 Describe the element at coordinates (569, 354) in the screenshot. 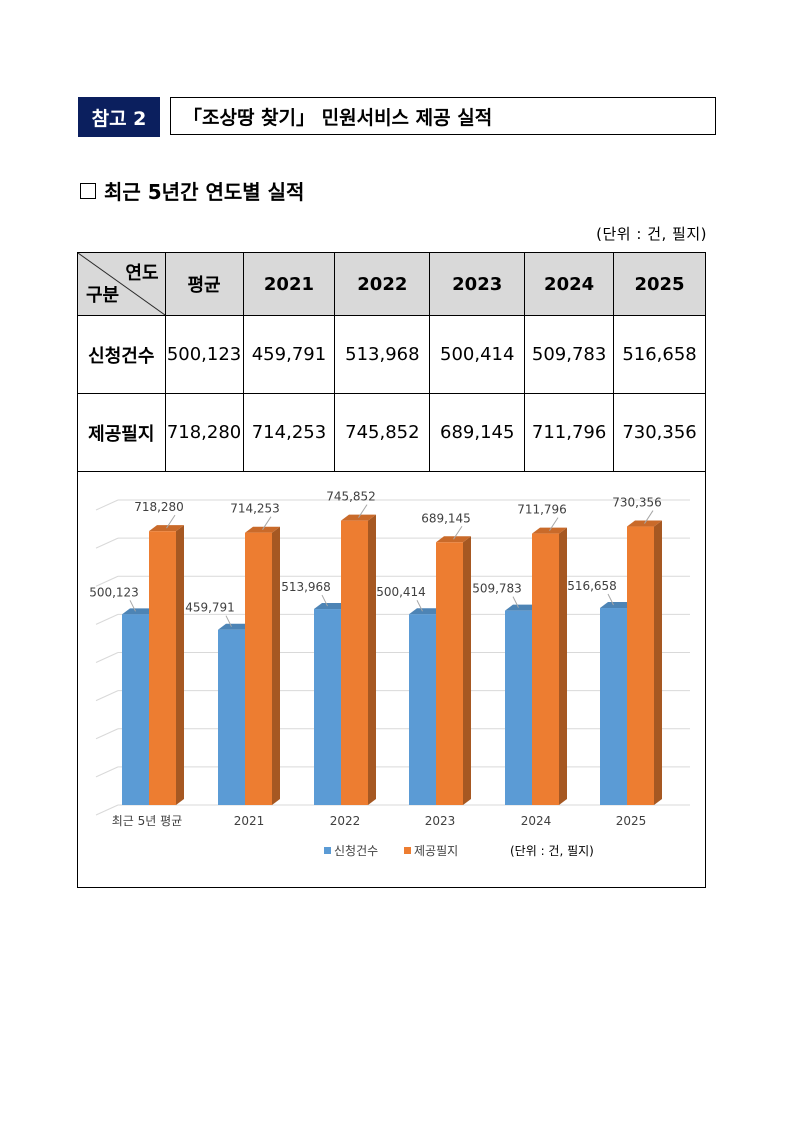

I see `table-cell: 509,783` at that location.